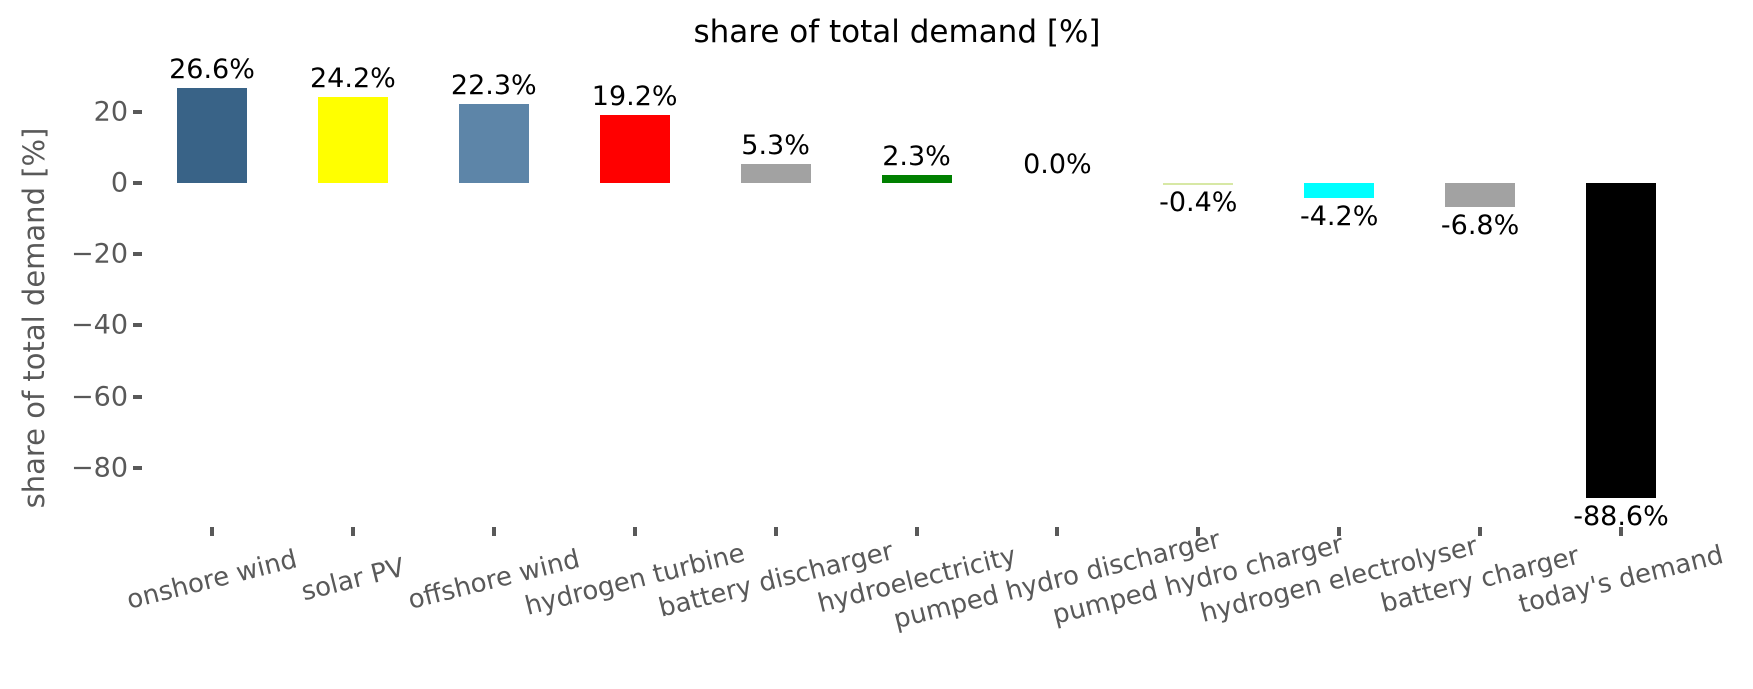 The width and height of the screenshot is (1753, 689). What do you see at coordinates (775, 146) in the screenshot?
I see `value-label-battery-discharger: 5.3%` at bounding box center [775, 146].